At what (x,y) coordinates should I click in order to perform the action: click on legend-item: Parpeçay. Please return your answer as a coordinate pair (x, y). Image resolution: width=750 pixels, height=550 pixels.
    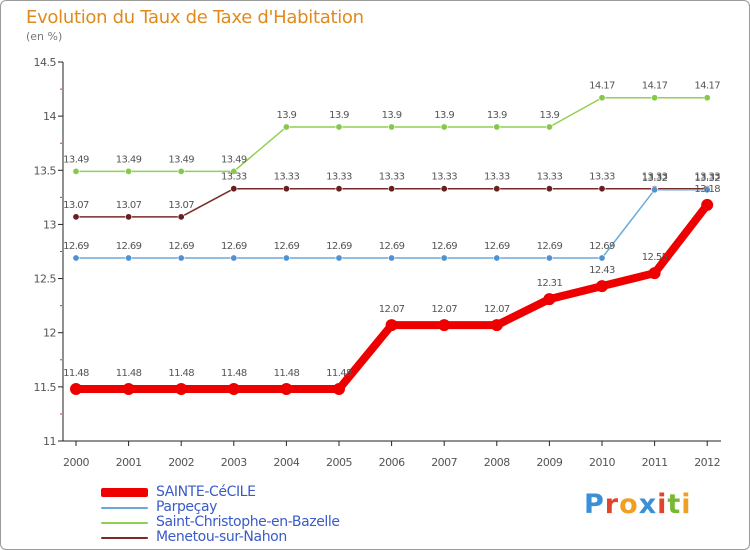
    Looking at the image, I should click on (220, 507).